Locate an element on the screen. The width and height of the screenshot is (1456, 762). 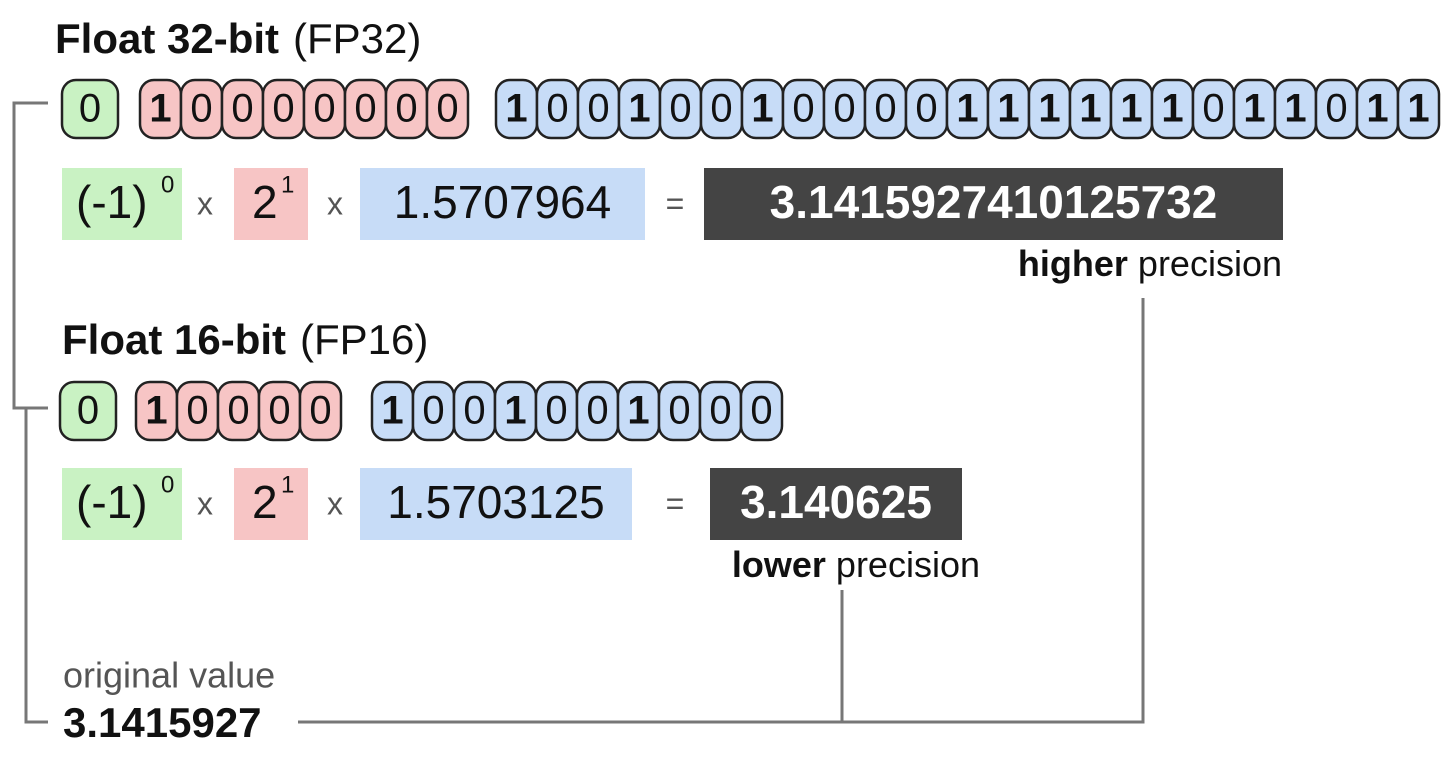
precision-note: lower precision is located at coordinates (856, 564).